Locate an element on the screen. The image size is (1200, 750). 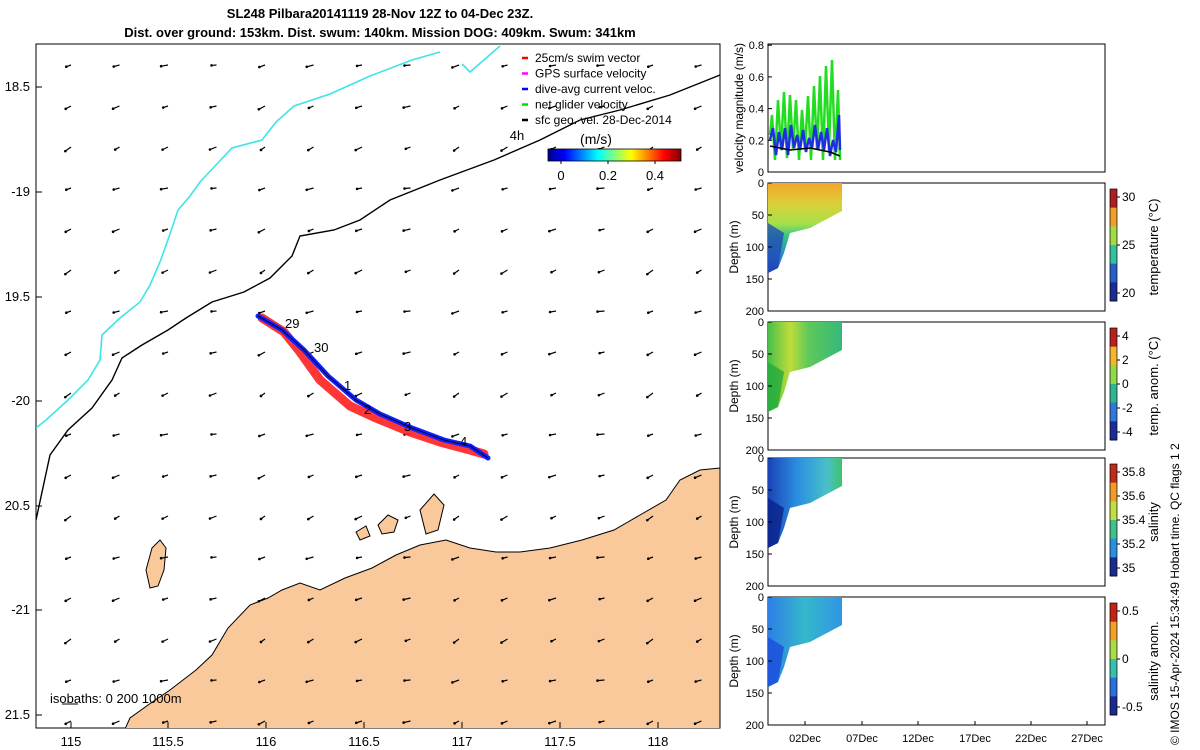
velocity-y-tick-label: 0.2 is located at coordinates (756, 141).